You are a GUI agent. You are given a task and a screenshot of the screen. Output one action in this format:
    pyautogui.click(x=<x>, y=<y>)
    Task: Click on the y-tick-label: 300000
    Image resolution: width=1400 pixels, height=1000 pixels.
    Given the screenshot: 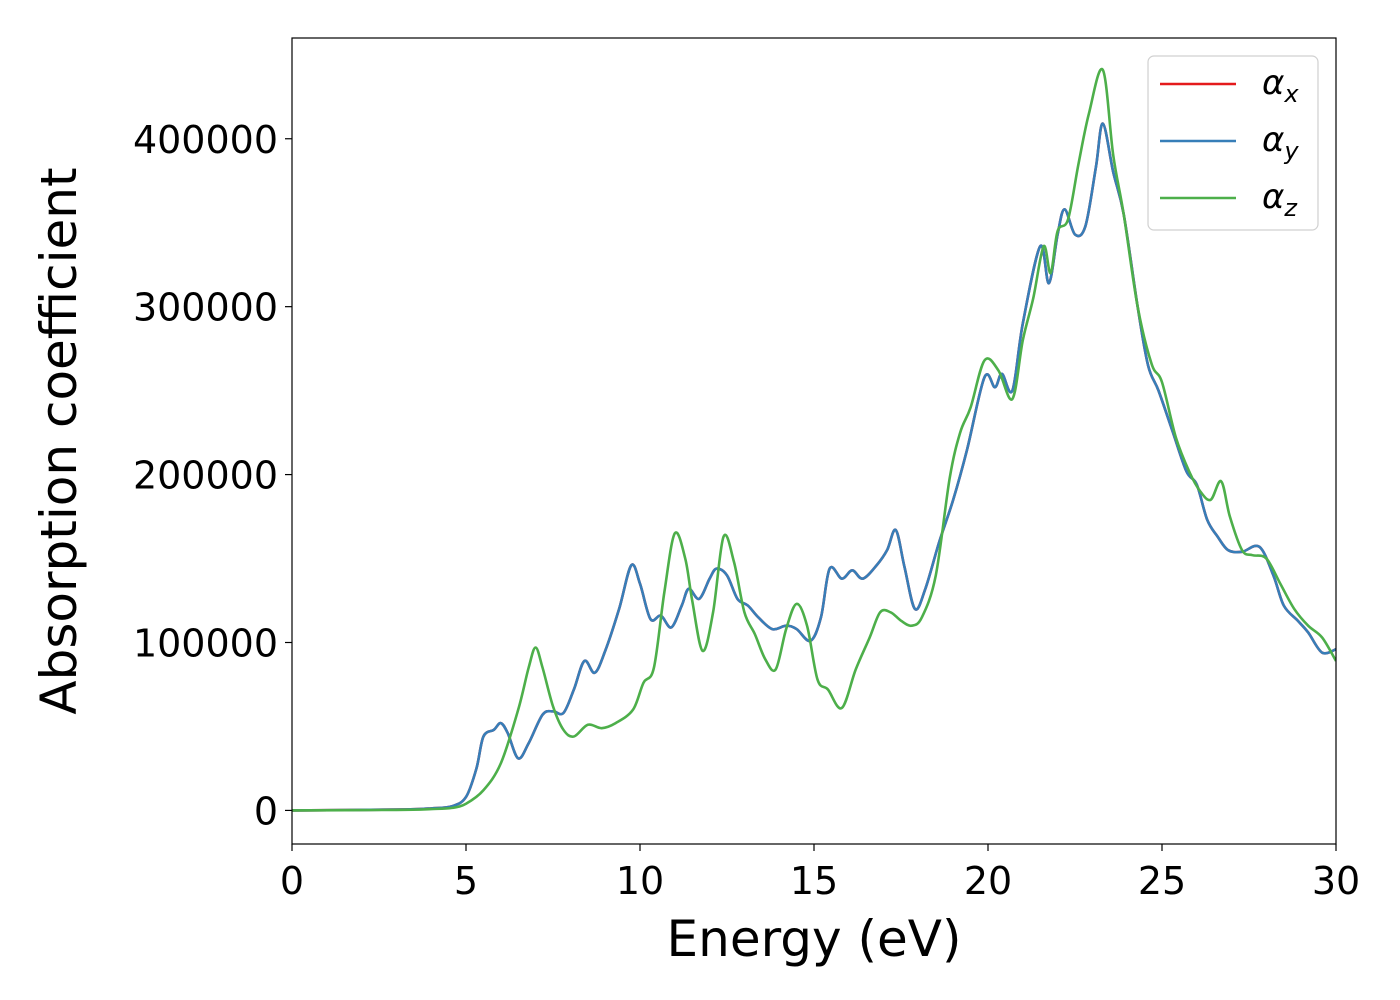 What is the action you would take?
    pyautogui.click(x=205, y=308)
    